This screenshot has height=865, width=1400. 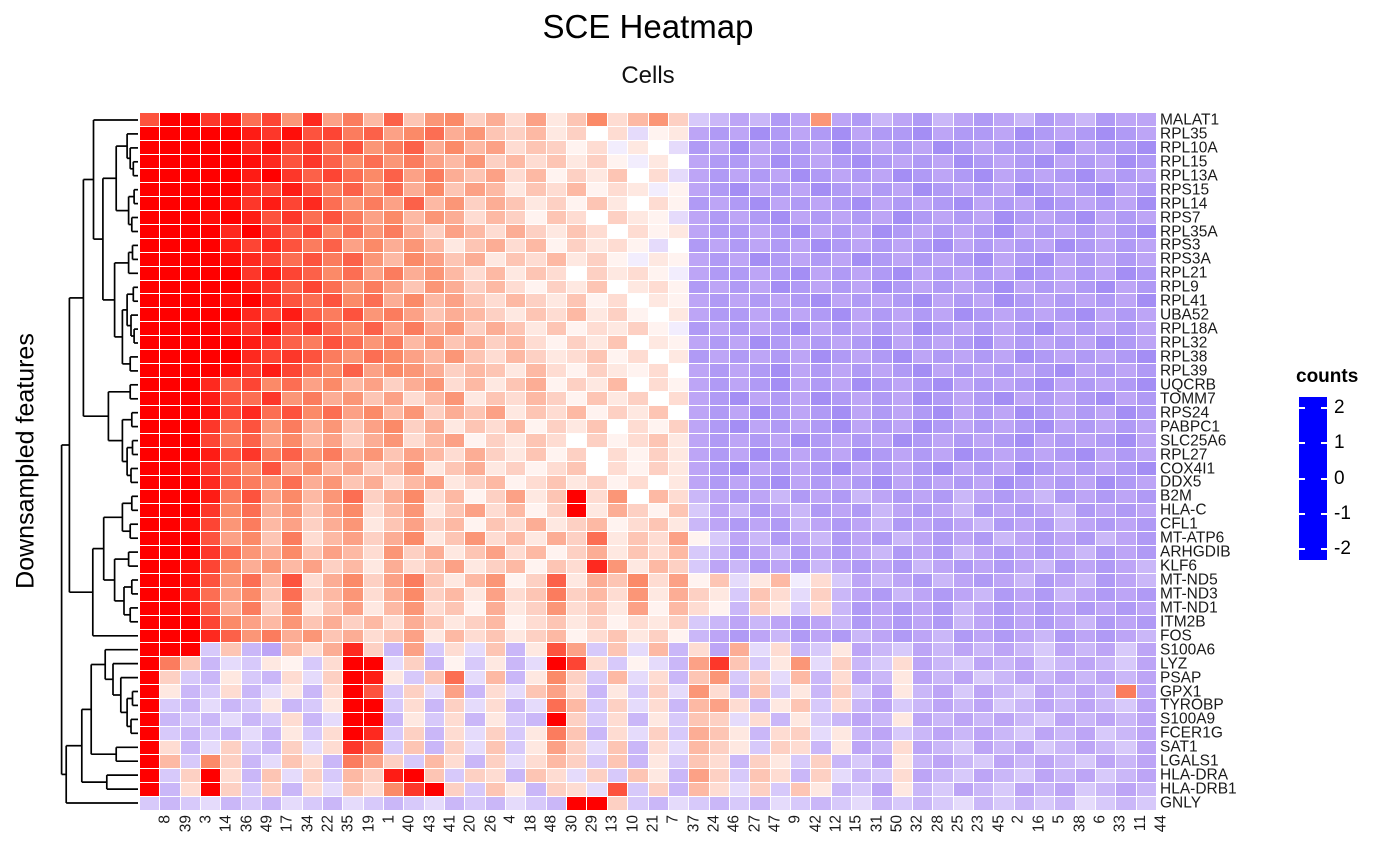 What do you see at coordinates (1184, 204) in the screenshot?
I see `row-label: RPL14` at bounding box center [1184, 204].